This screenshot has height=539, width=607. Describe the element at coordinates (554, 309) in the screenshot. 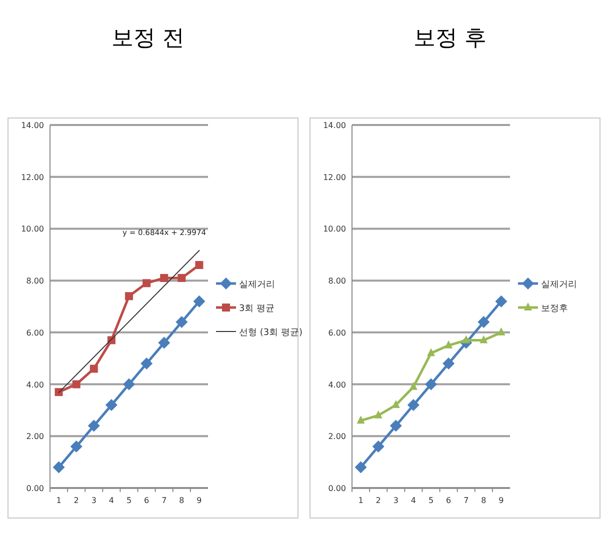

I see `legend-label: 보정후` at that location.